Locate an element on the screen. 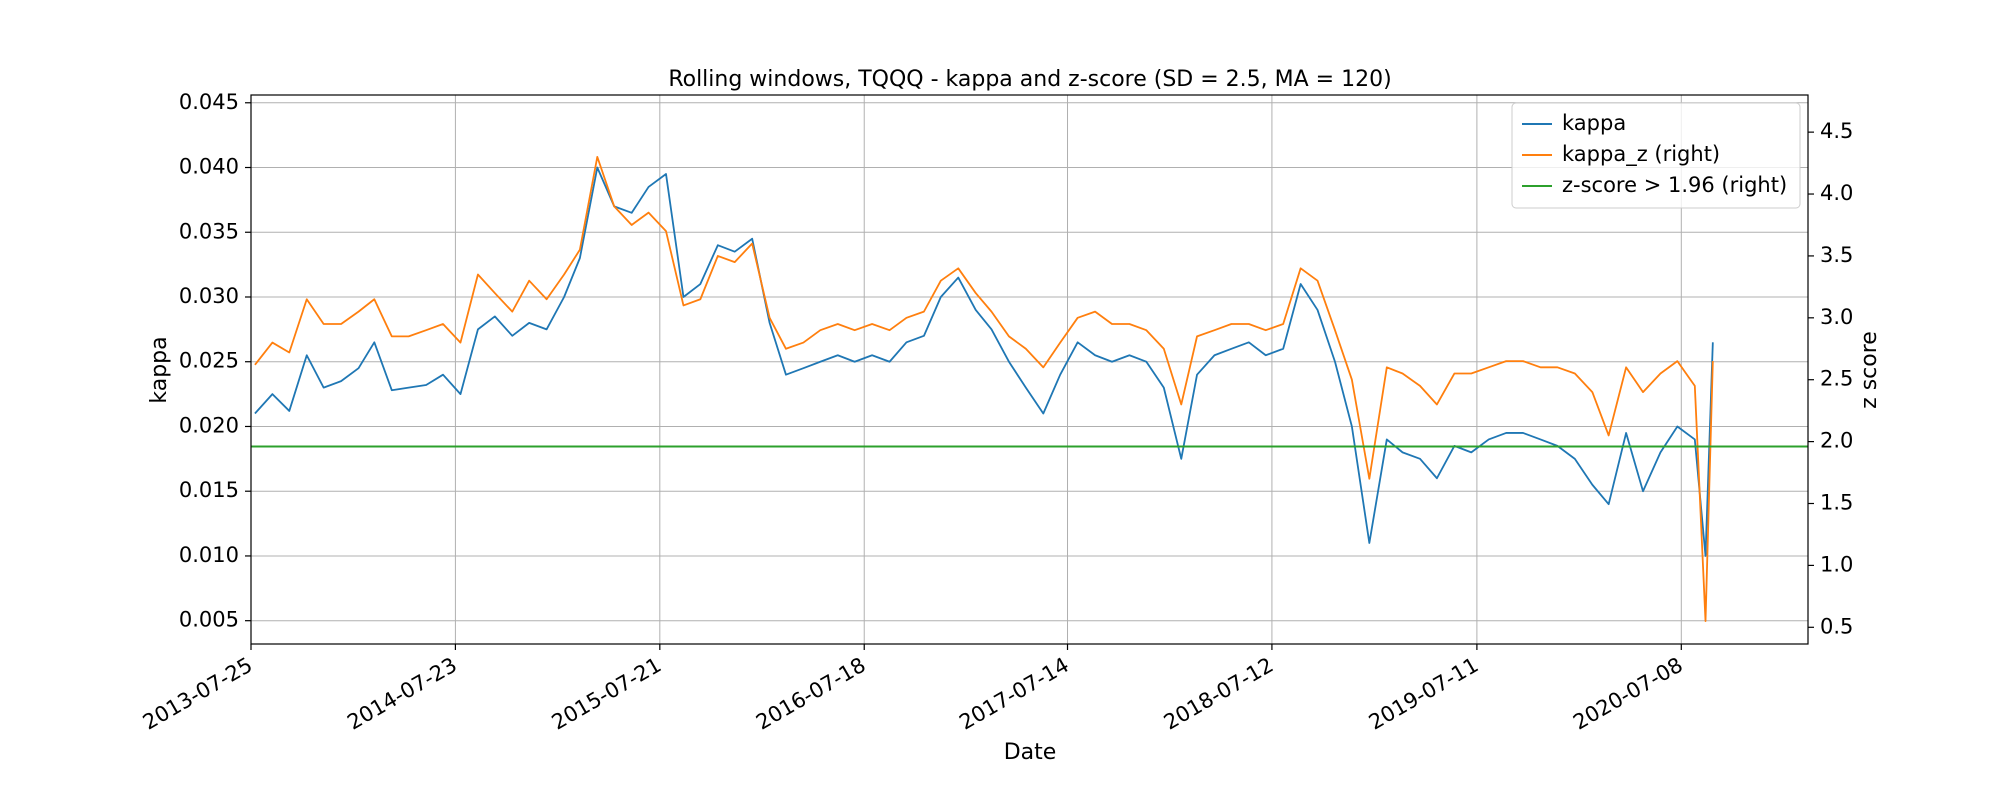 Image resolution: width=2000 pixels, height=800 pixels. y2-tick-label: 3.5 is located at coordinates (1836, 255).